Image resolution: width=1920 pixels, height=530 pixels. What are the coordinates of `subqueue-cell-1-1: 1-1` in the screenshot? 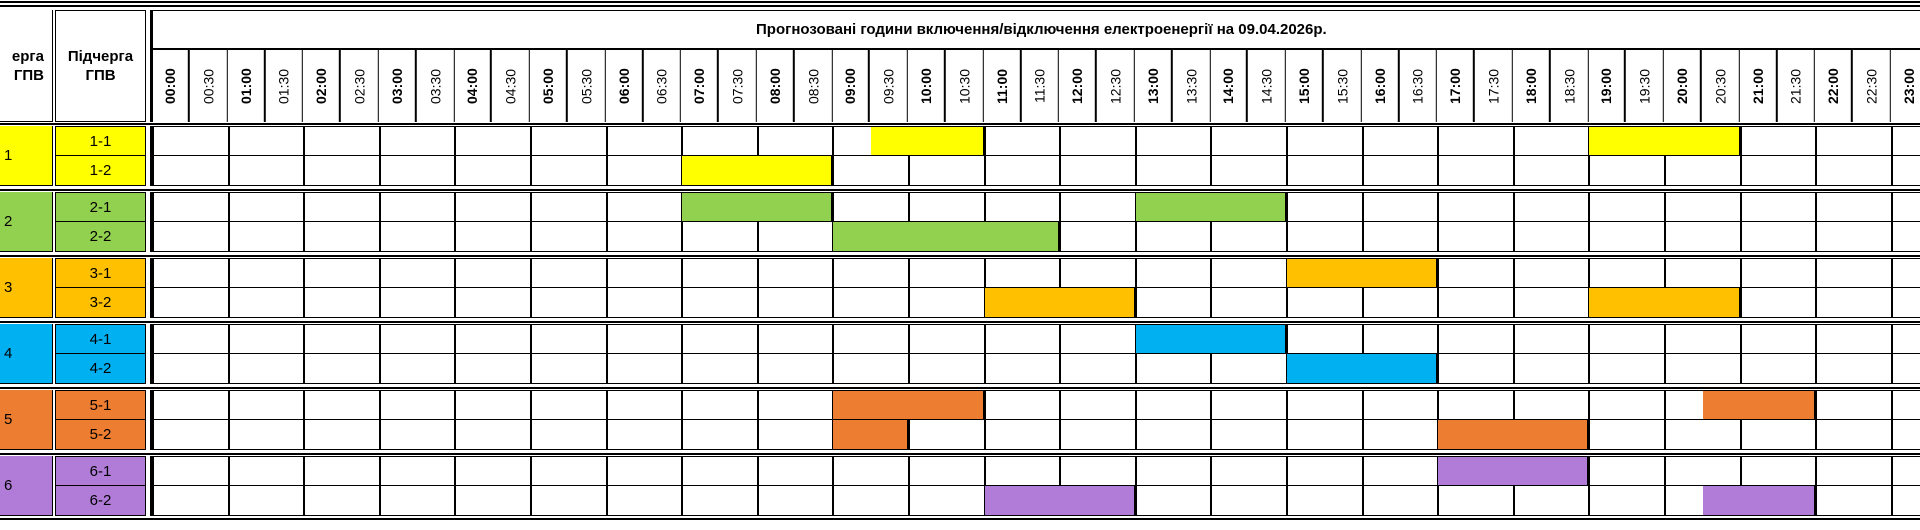 It's located at (100, 141).